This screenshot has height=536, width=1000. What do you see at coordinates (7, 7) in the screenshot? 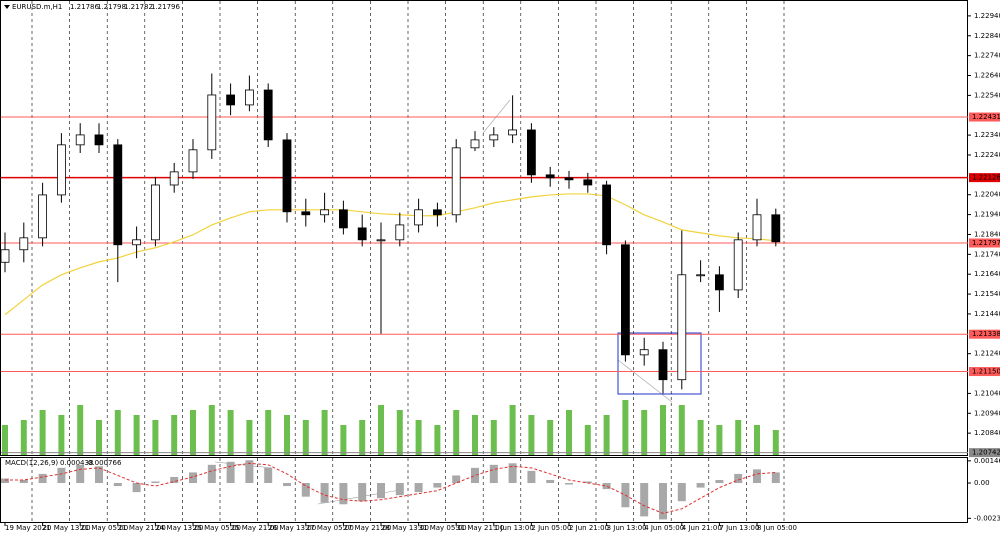
I see `menu-arrow-icon` at bounding box center [7, 7].